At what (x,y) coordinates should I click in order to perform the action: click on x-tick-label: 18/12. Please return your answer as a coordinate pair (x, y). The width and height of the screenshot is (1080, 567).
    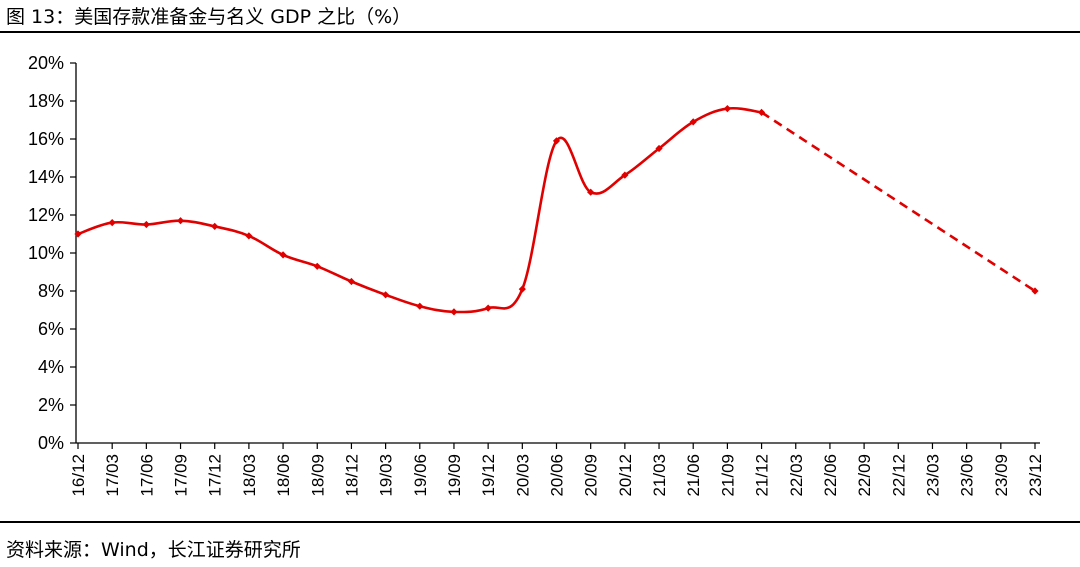
    Looking at the image, I should click on (351, 475).